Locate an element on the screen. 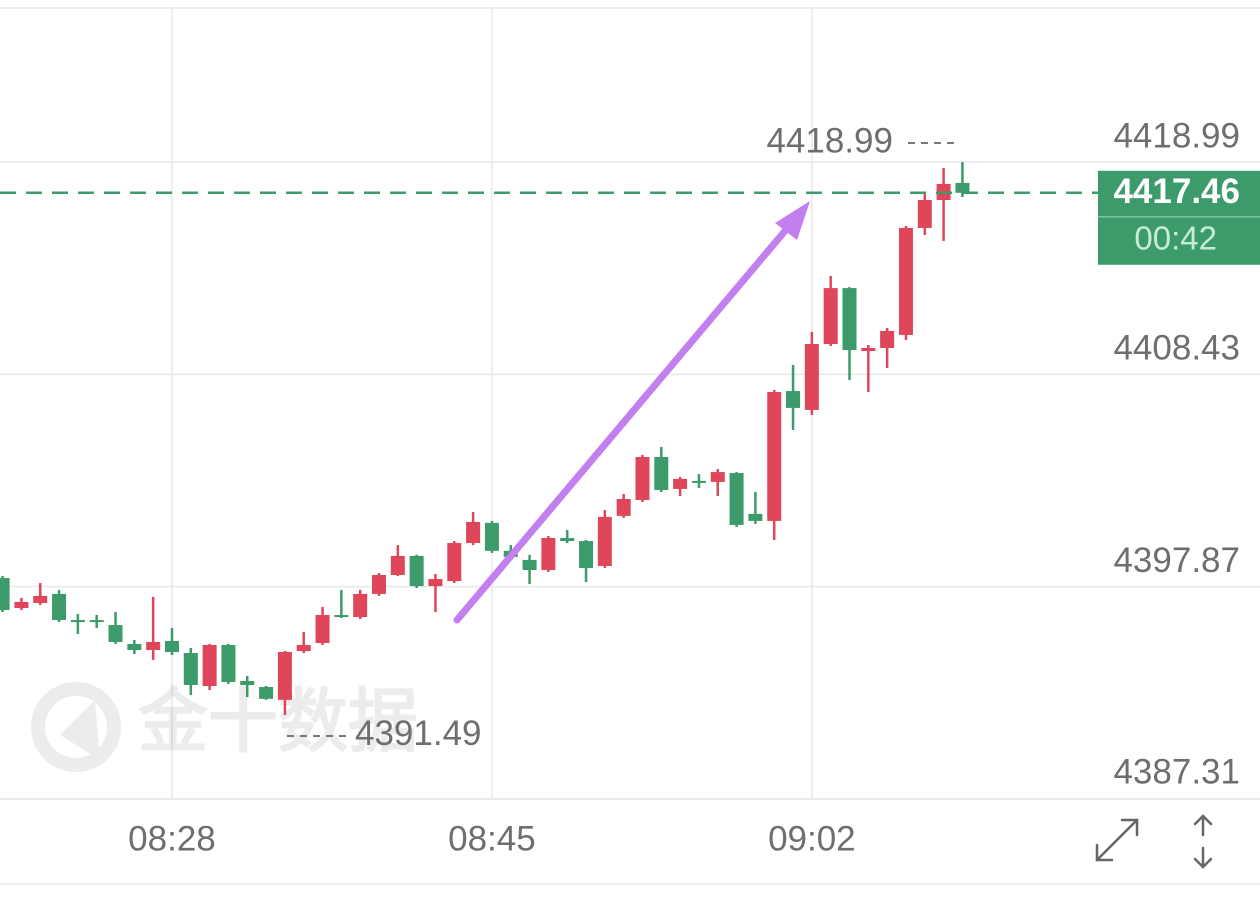 Image resolution: width=1260 pixels, height=898 pixels. low-marker-label: 4391.49 is located at coordinates (418, 733).